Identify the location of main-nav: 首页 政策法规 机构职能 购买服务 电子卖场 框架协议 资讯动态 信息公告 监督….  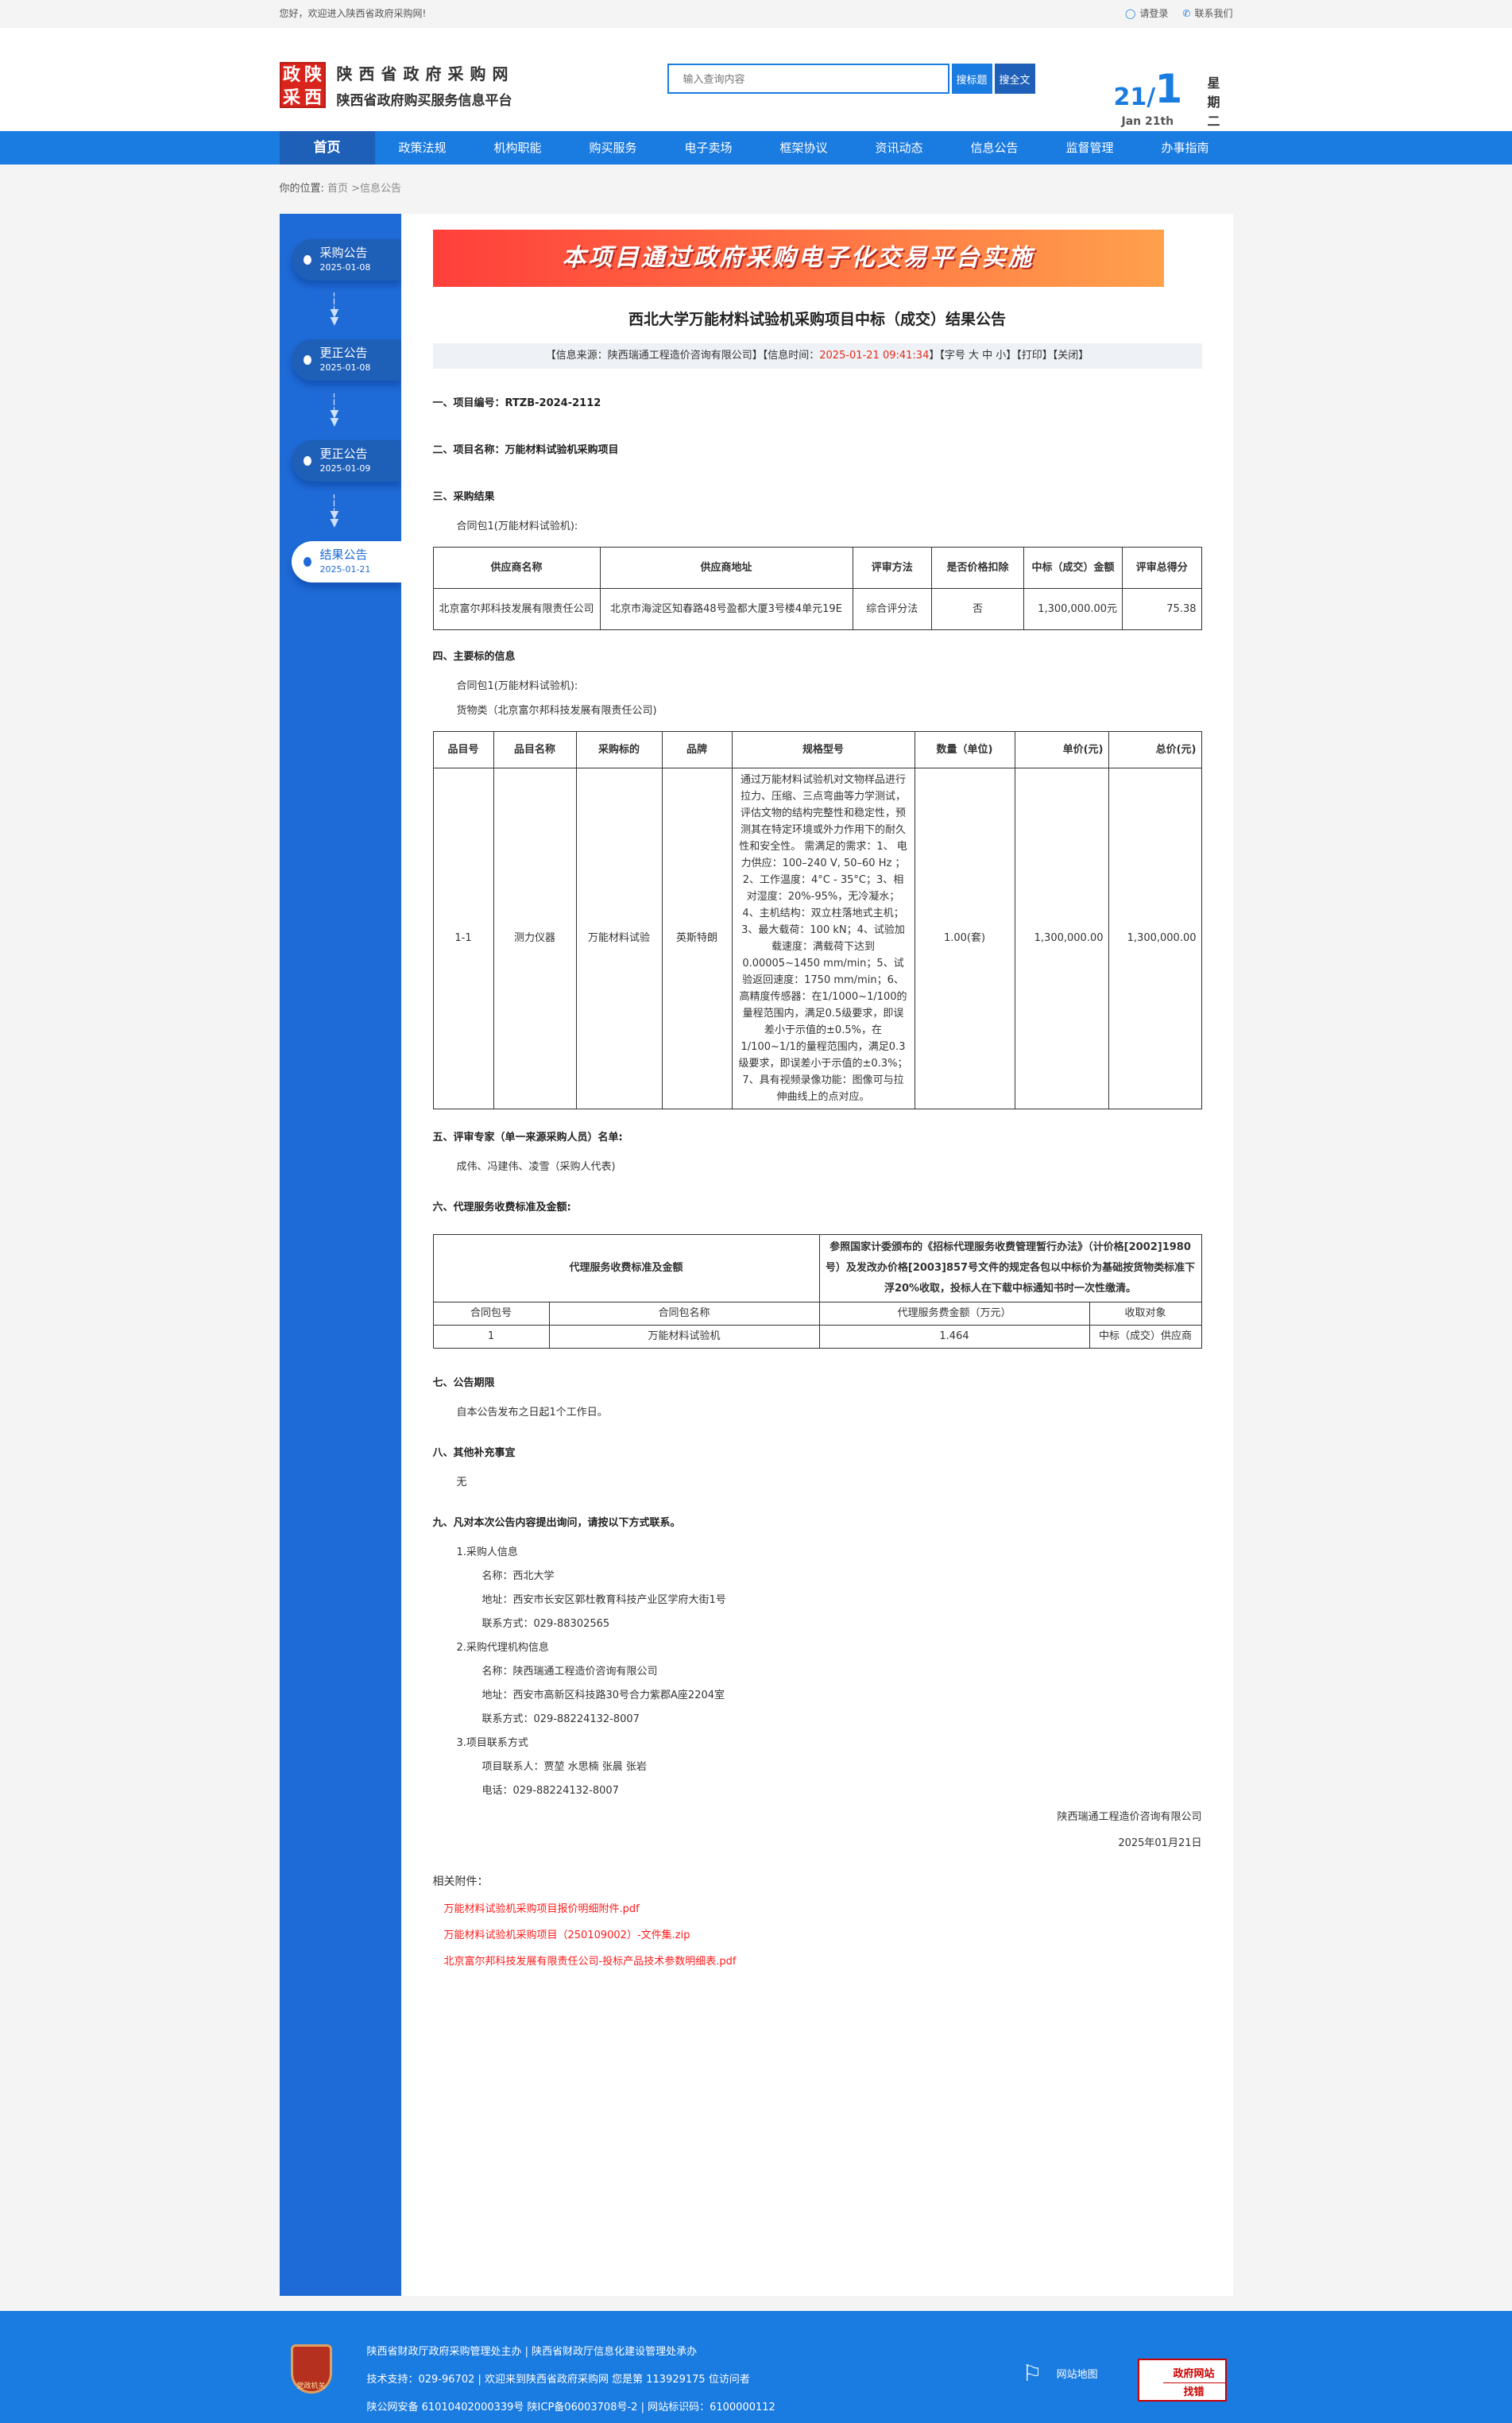
(756, 148).